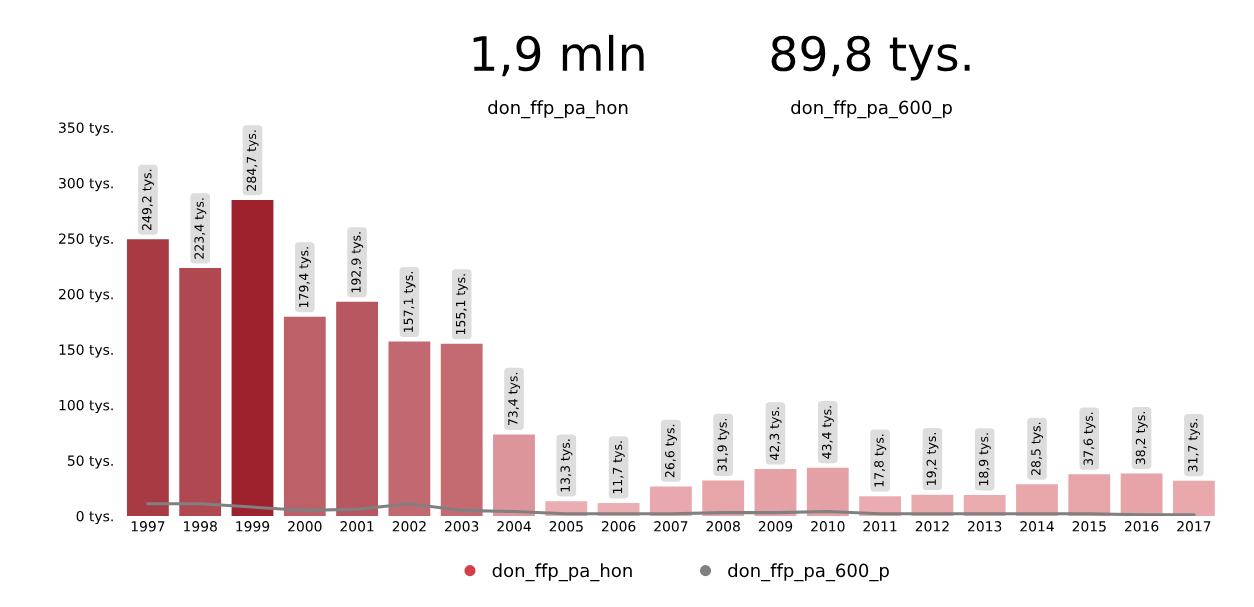 The height and width of the screenshot is (607, 1254). Describe the element at coordinates (86, 129) in the screenshot. I see `y-tick-label: 350 tys.` at that location.